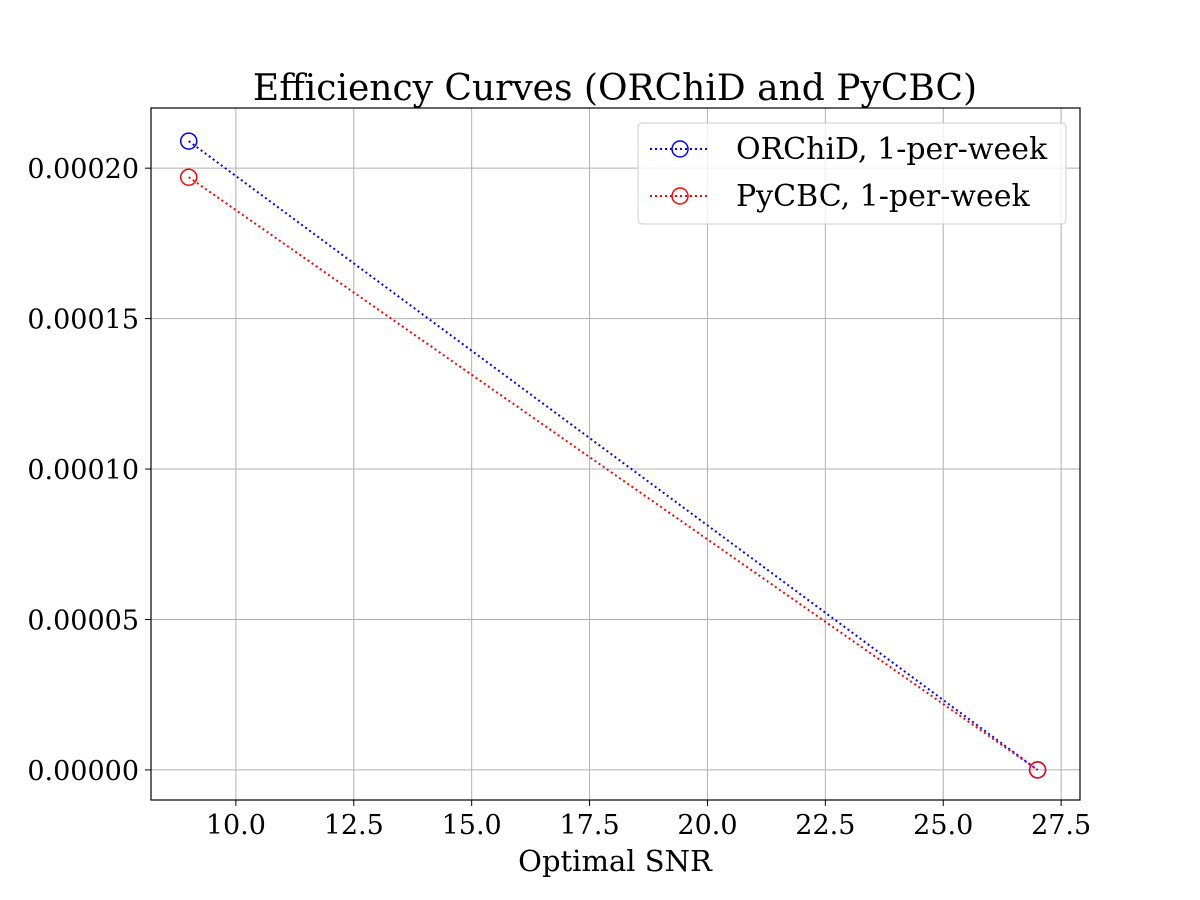 The width and height of the screenshot is (1200, 900). I want to click on y-tick-label: 0.00005, so click(83, 620).